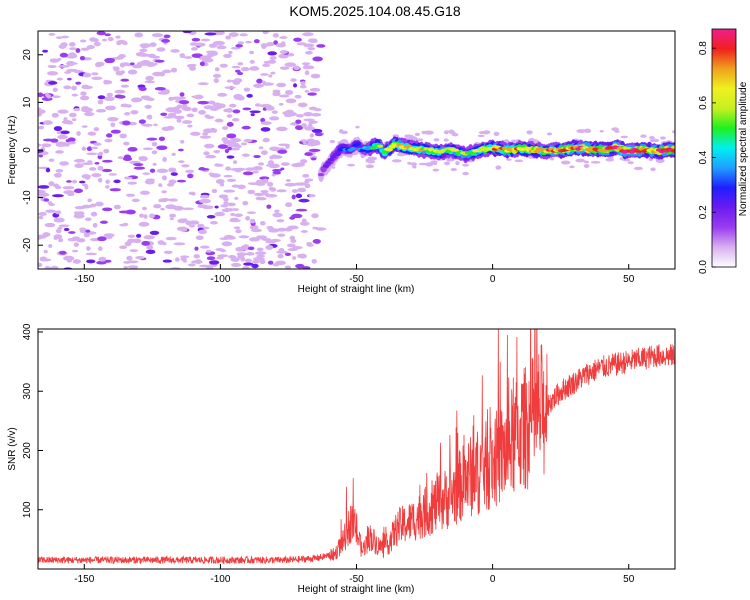  Describe the element at coordinates (703, 102) in the screenshot. I see `colorbar-tick-label: 0.6` at that location.